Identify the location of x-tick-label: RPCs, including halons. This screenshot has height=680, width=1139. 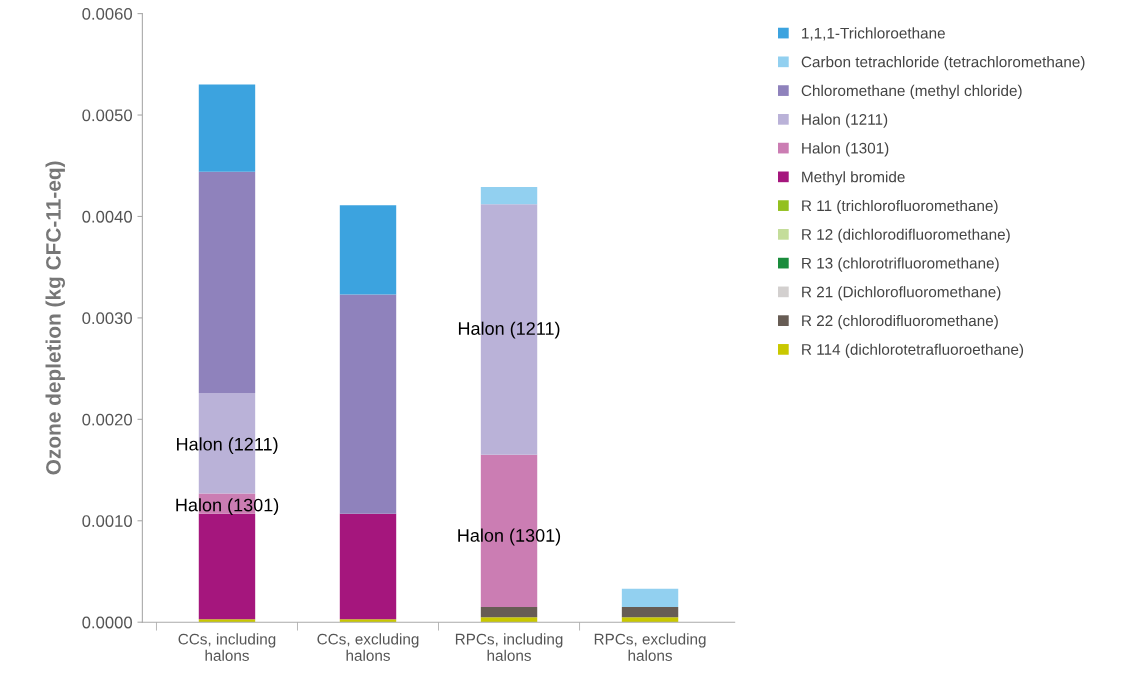
(509, 647).